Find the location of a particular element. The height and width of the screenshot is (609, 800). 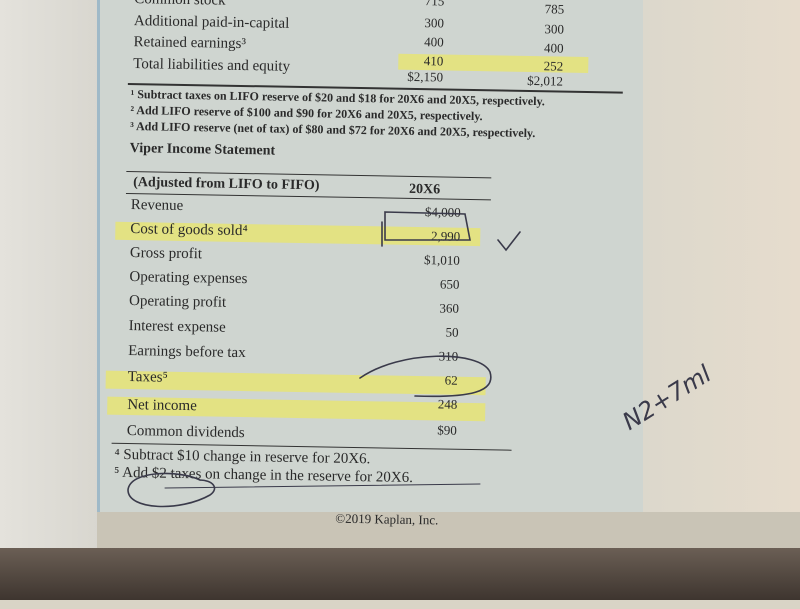

check-mark-icon is located at coordinates (509, 241).